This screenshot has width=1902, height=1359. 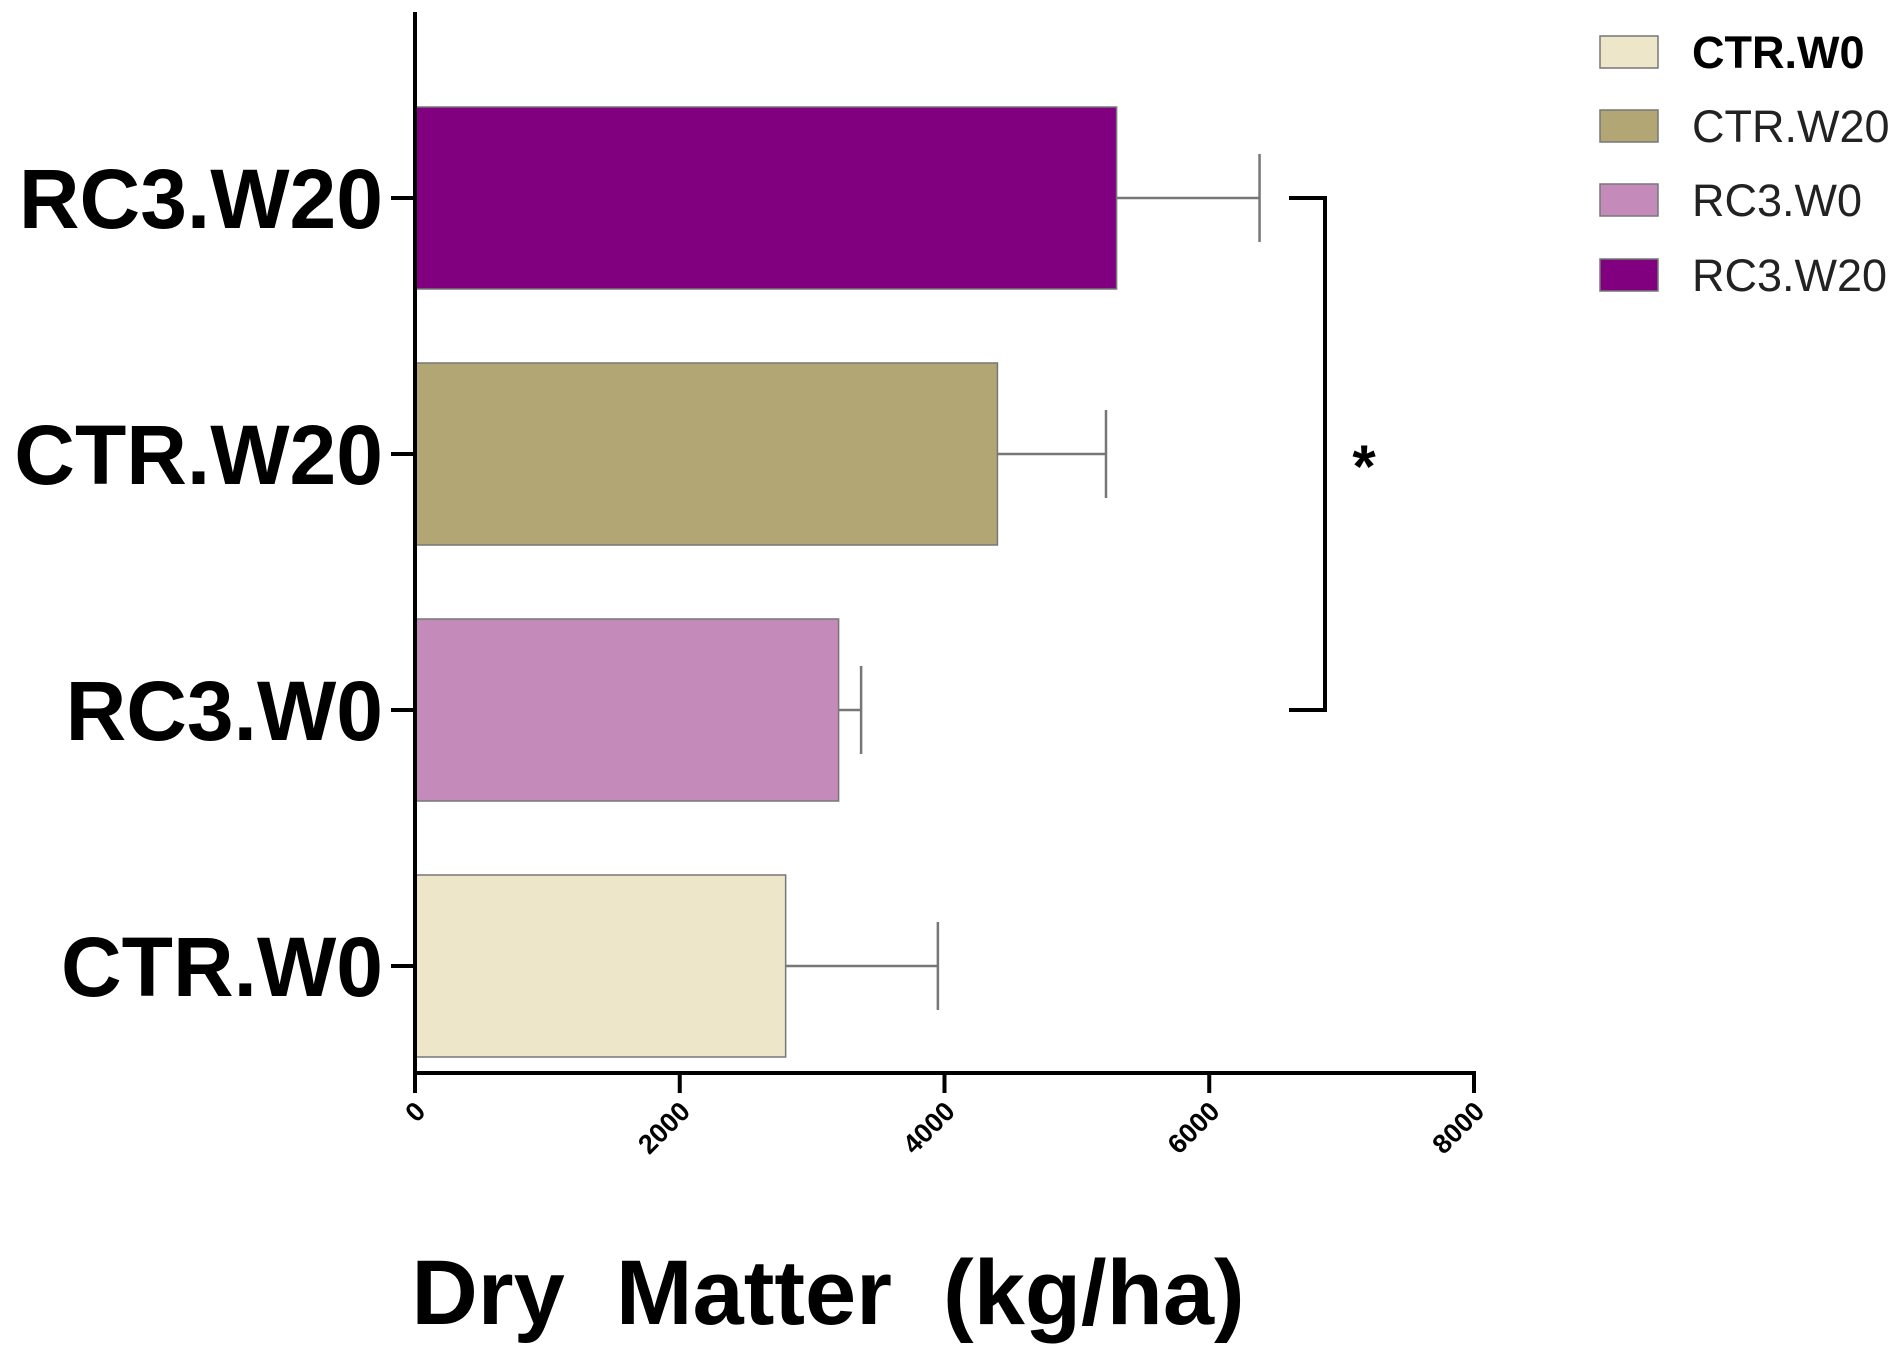 What do you see at coordinates (664, 1128) in the screenshot?
I see `x-tick-label: 2000` at bounding box center [664, 1128].